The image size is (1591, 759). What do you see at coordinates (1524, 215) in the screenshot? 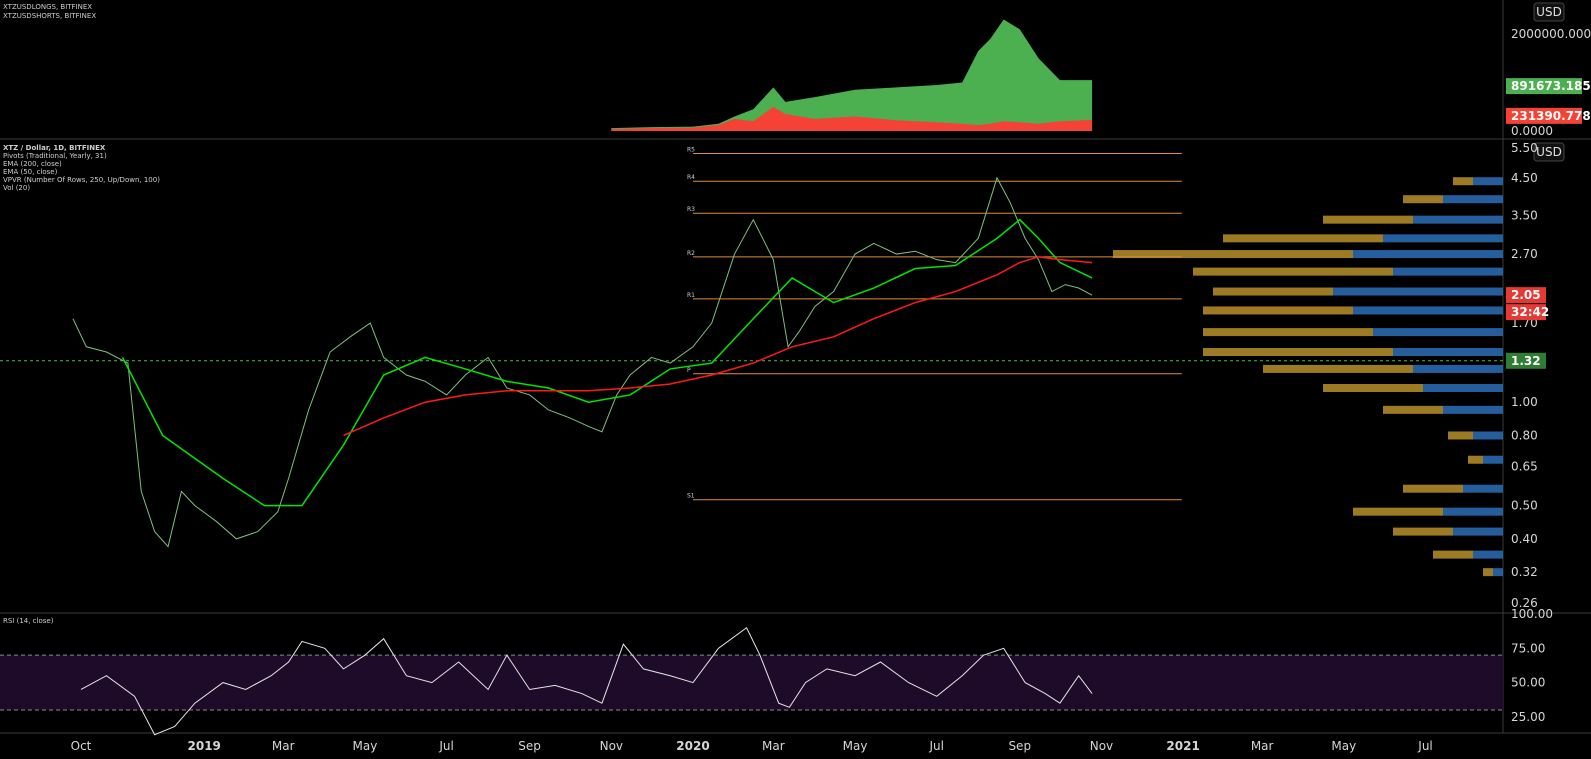
I see `price-y-tick-2: 3.50` at bounding box center [1524, 215].